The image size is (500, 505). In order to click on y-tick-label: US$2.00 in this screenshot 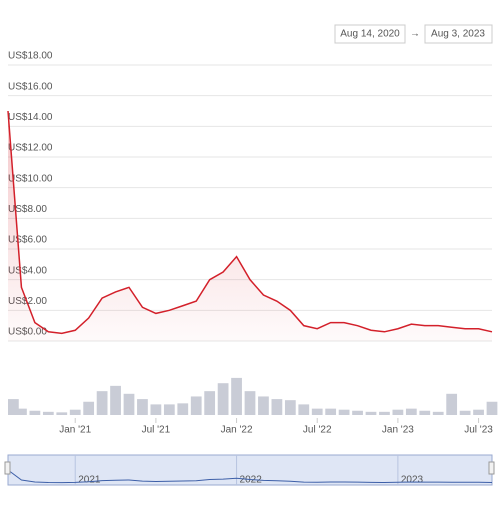, I will do `click(27, 301)`.